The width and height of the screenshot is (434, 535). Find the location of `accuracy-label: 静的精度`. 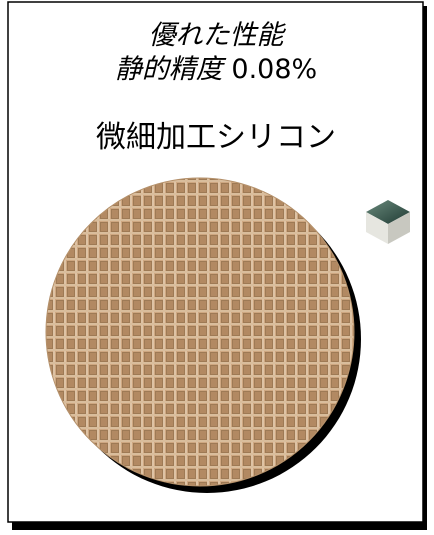

accuracy-label: 静的精度 is located at coordinates (168, 69).